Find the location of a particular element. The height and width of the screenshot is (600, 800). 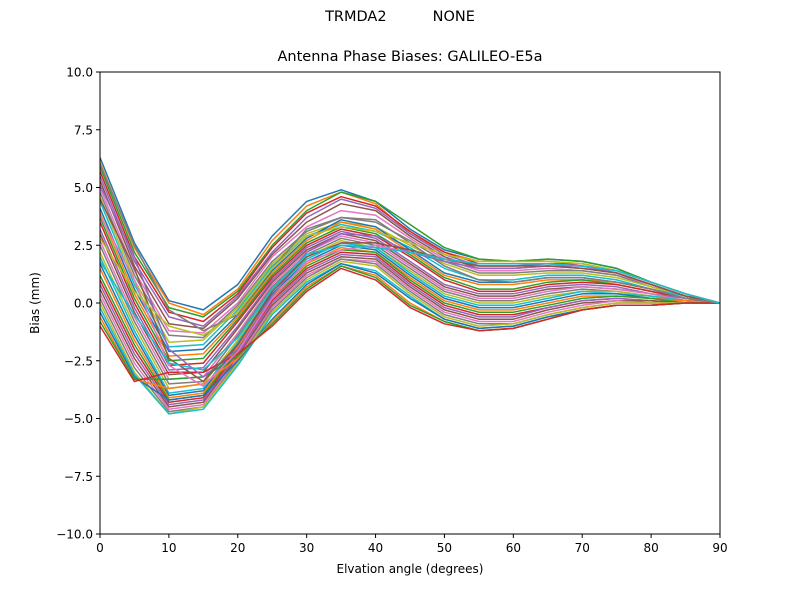

y-tick-label: 5.0 is located at coordinates (83, 188).